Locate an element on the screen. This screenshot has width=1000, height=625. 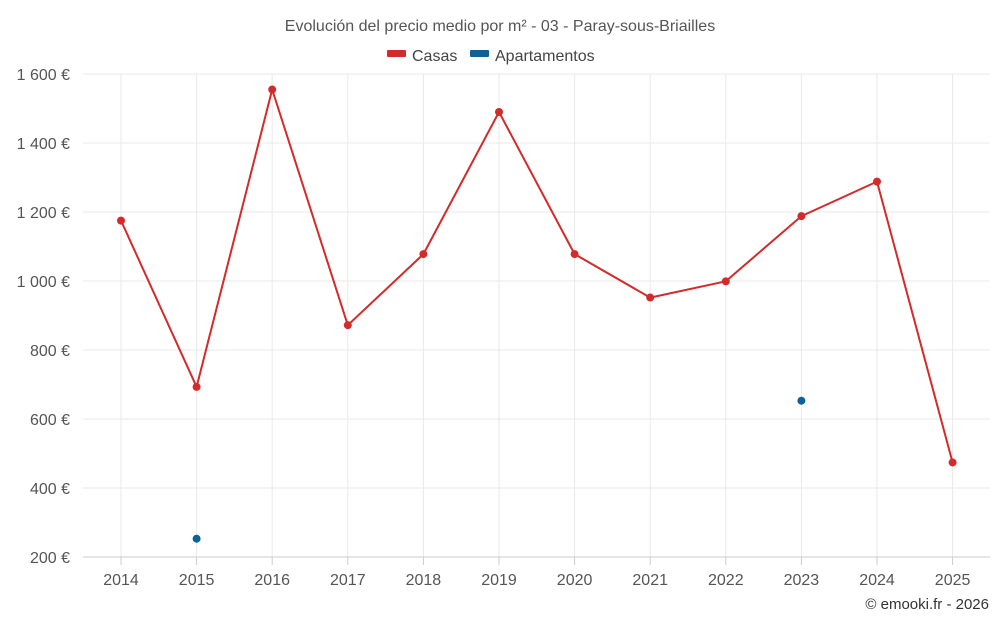
y-tick-label: 800 € is located at coordinates (50, 351).